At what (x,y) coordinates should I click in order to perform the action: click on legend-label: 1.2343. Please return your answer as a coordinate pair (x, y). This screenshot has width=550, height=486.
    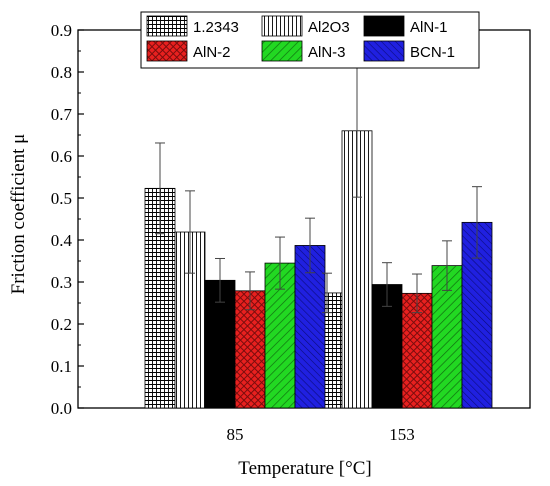
    Looking at the image, I should click on (216, 27).